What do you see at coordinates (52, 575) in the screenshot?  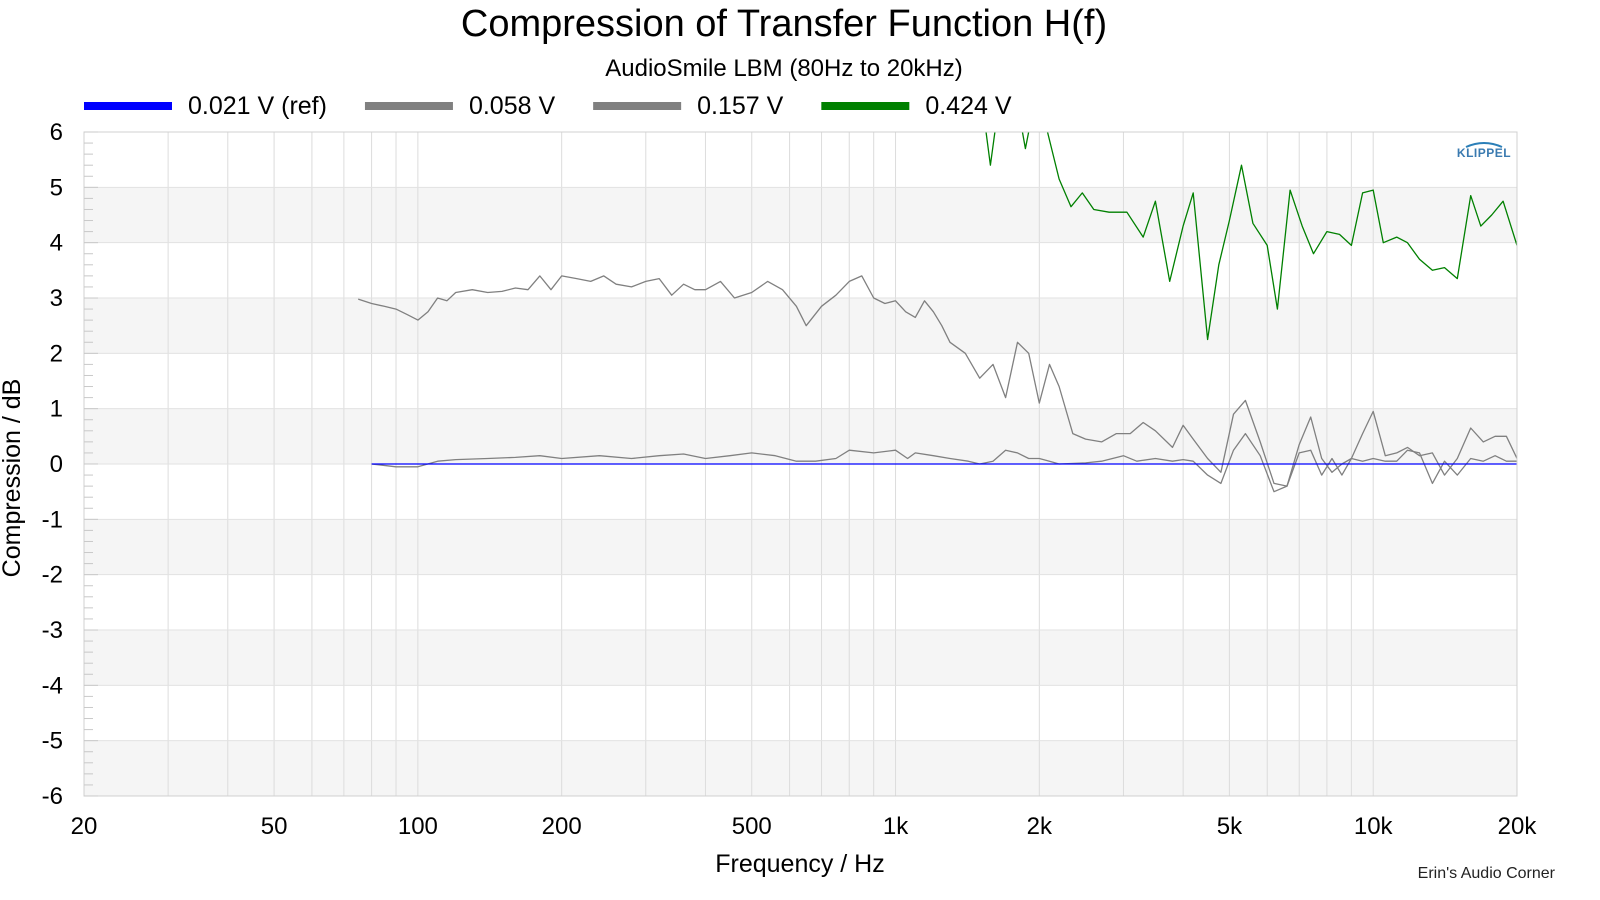 I see `y-tick-label: -2` at bounding box center [52, 575].